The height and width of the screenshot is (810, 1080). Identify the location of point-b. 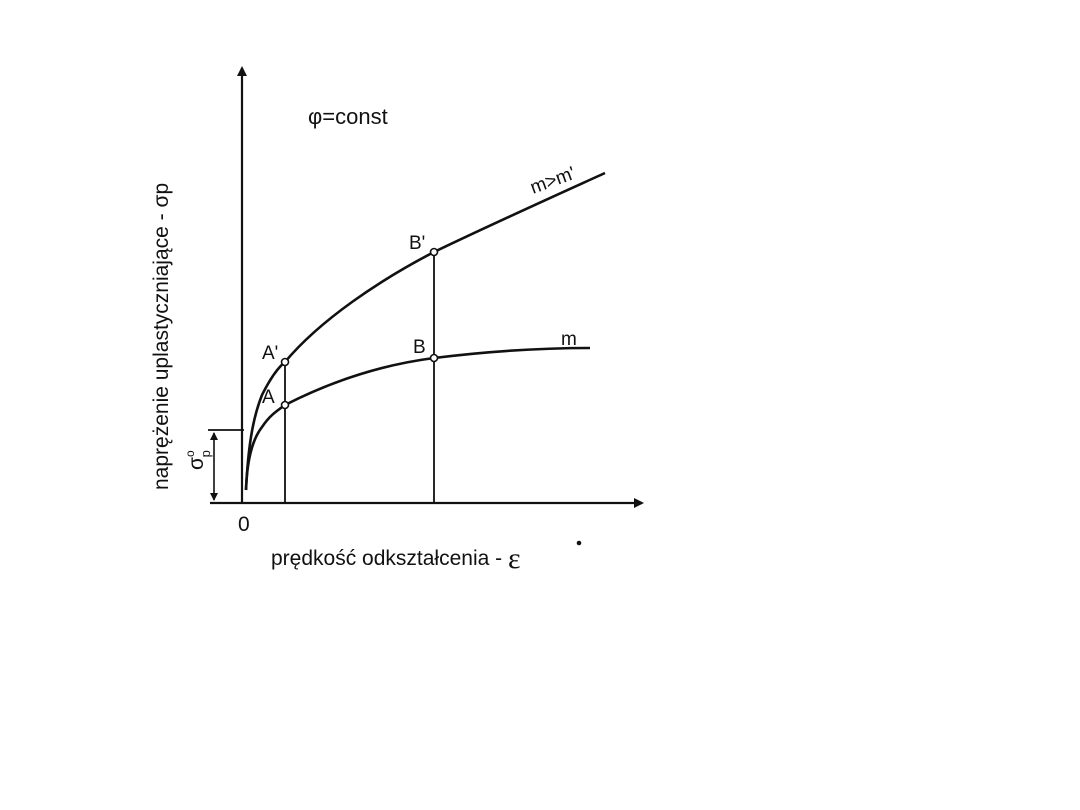
(434, 358).